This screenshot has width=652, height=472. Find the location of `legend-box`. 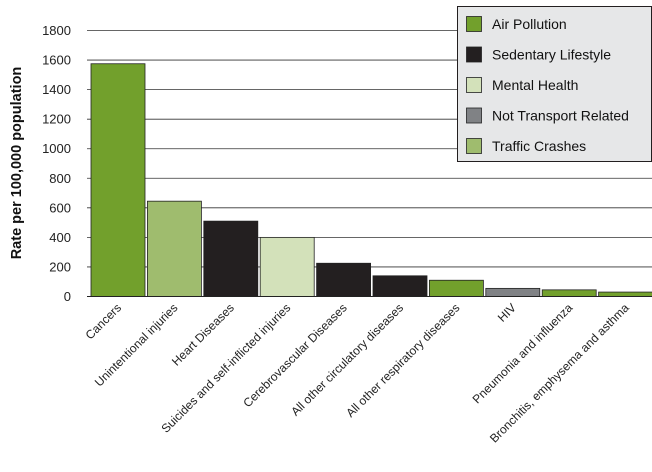

legend-box is located at coordinates (554, 84).